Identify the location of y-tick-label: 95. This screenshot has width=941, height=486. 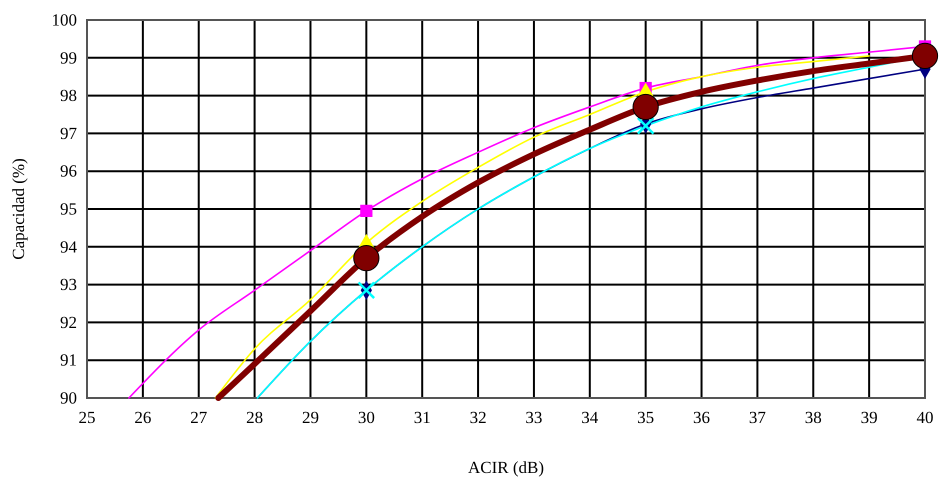
(68, 208).